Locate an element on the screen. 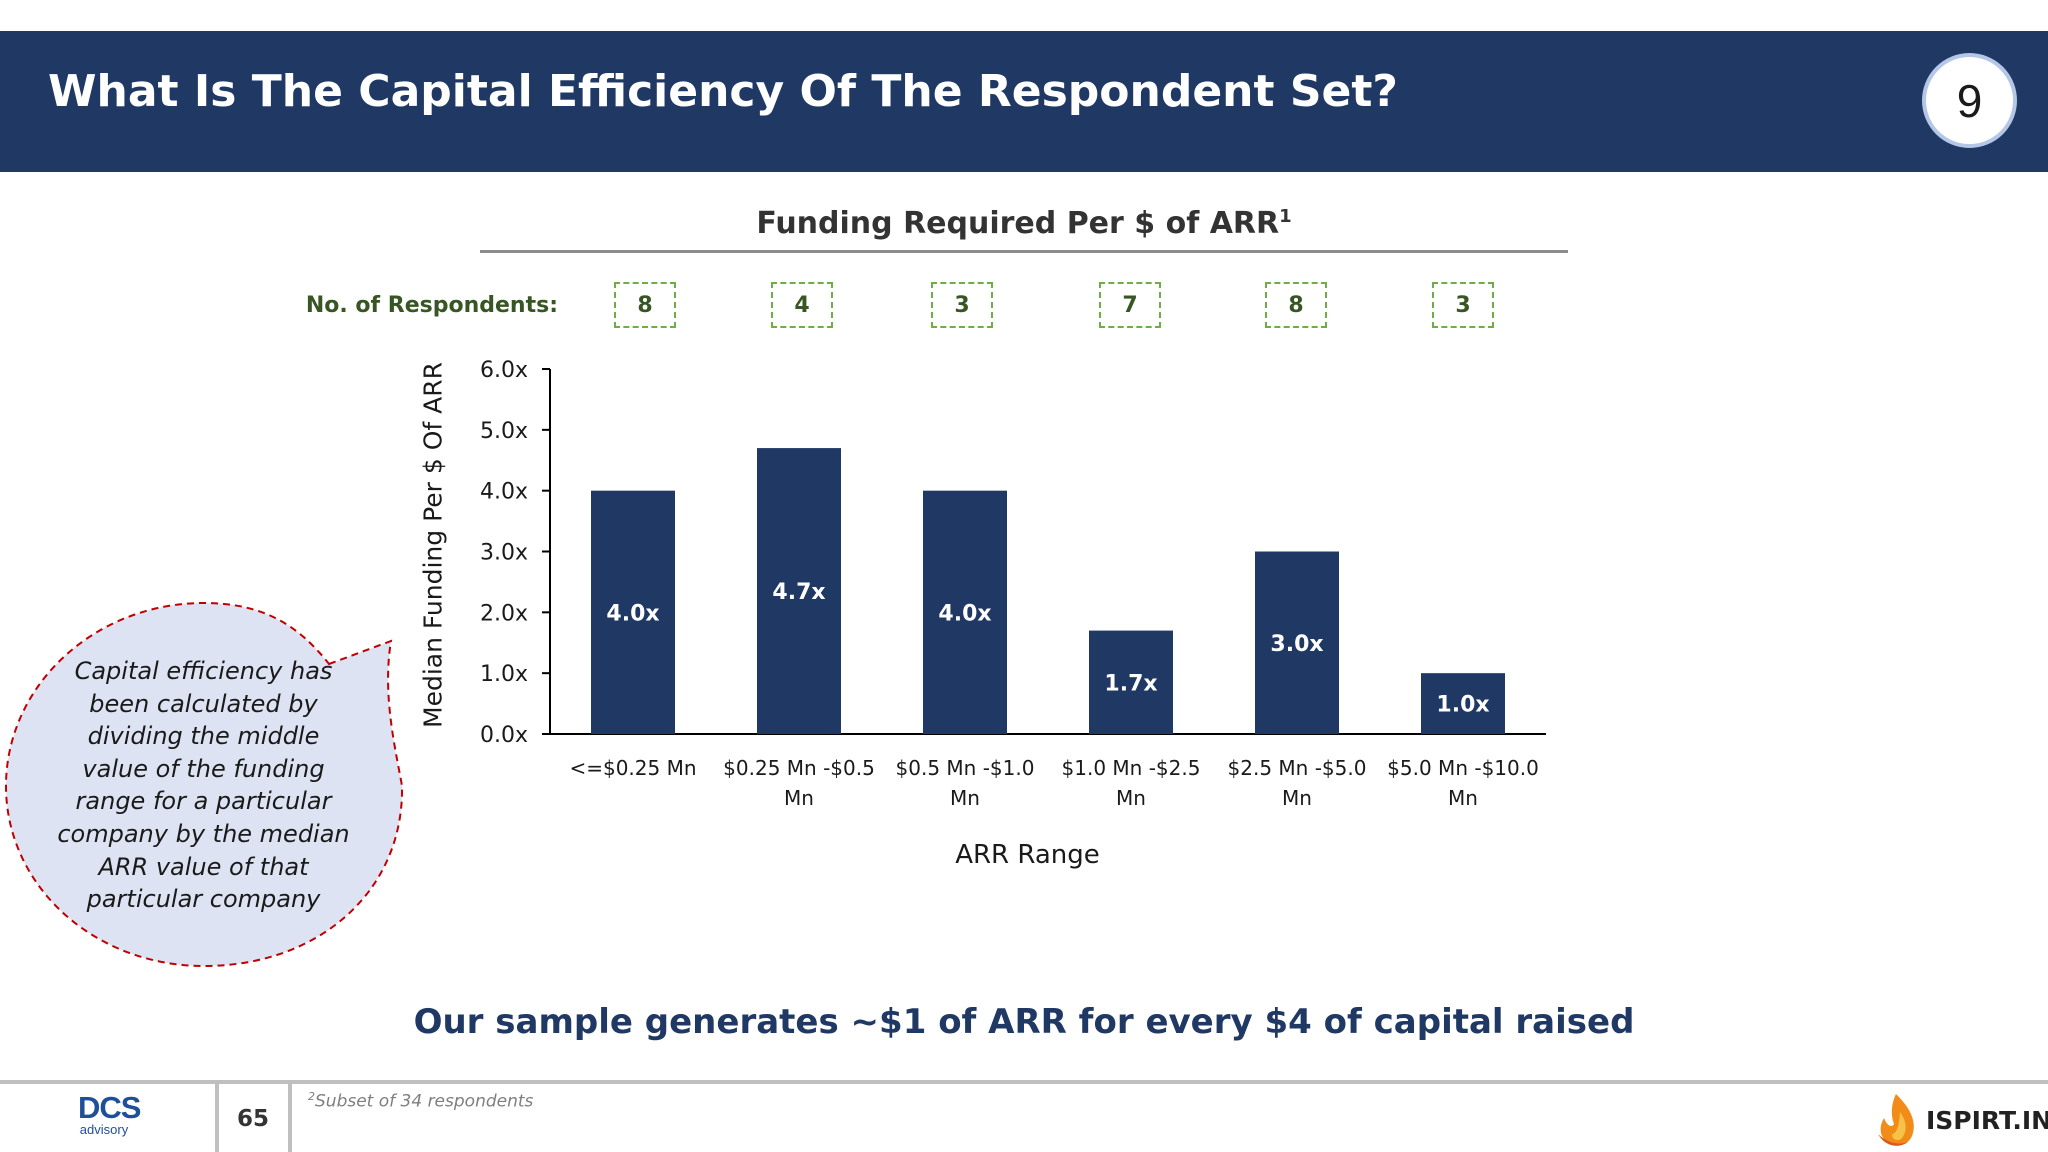 The width and height of the screenshot is (2048, 1152). bar-value-label: 3.0x is located at coordinates (1296, 644).